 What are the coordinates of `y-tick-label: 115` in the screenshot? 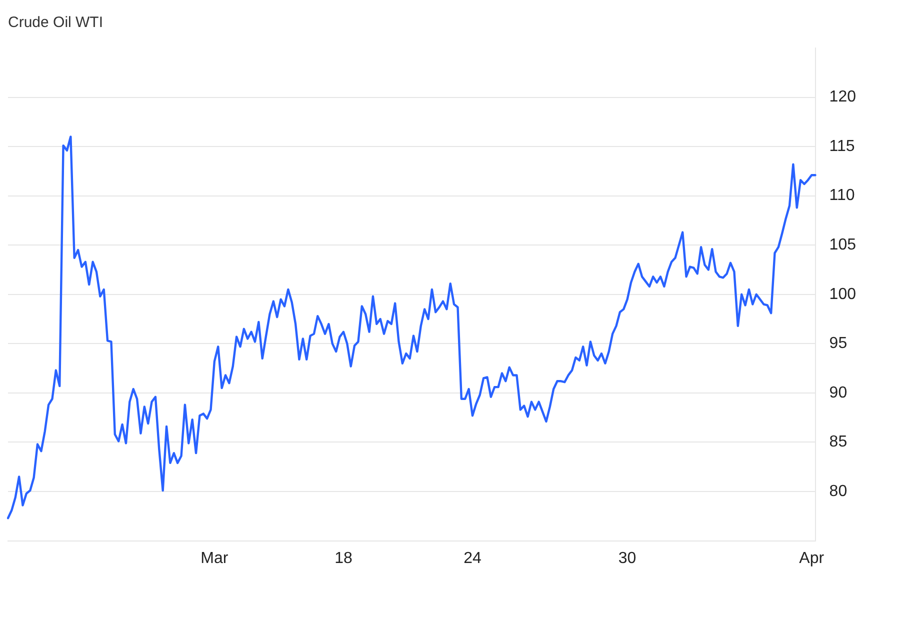 It's located at (842, 146).